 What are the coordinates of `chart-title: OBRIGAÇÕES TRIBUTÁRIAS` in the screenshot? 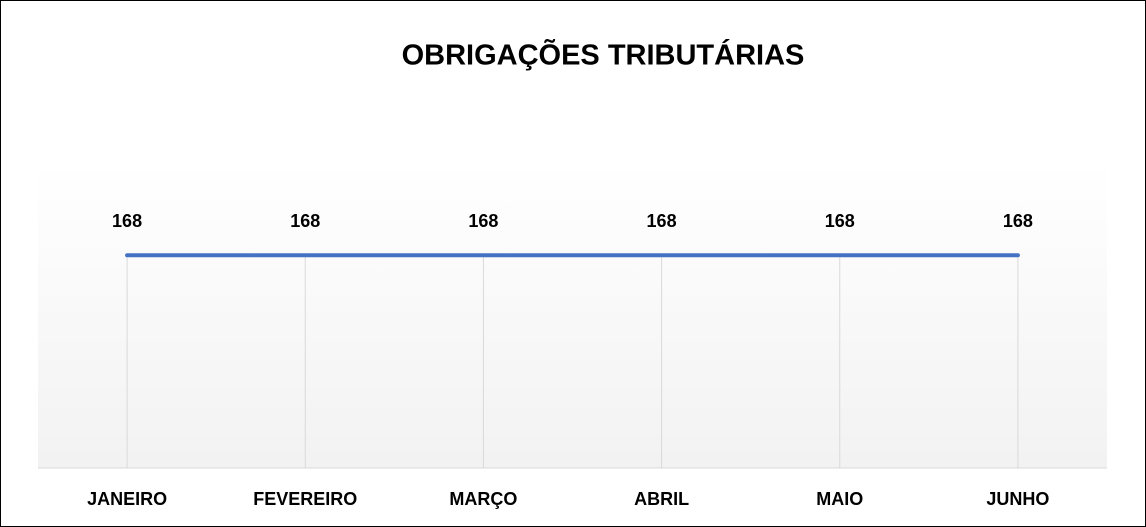 It's located at (603, 55).